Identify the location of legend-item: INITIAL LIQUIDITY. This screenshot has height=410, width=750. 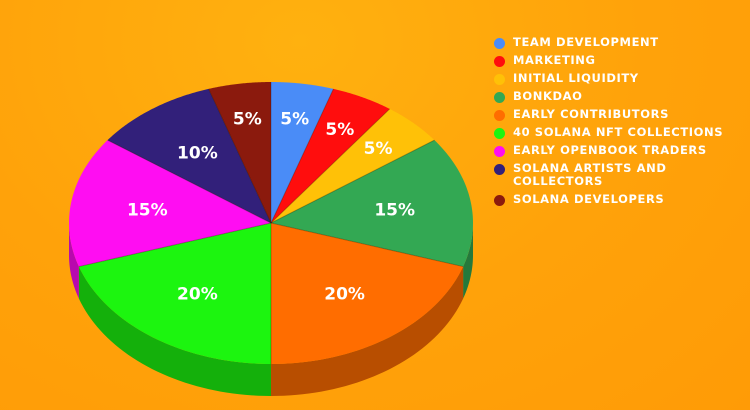
(614, 78).